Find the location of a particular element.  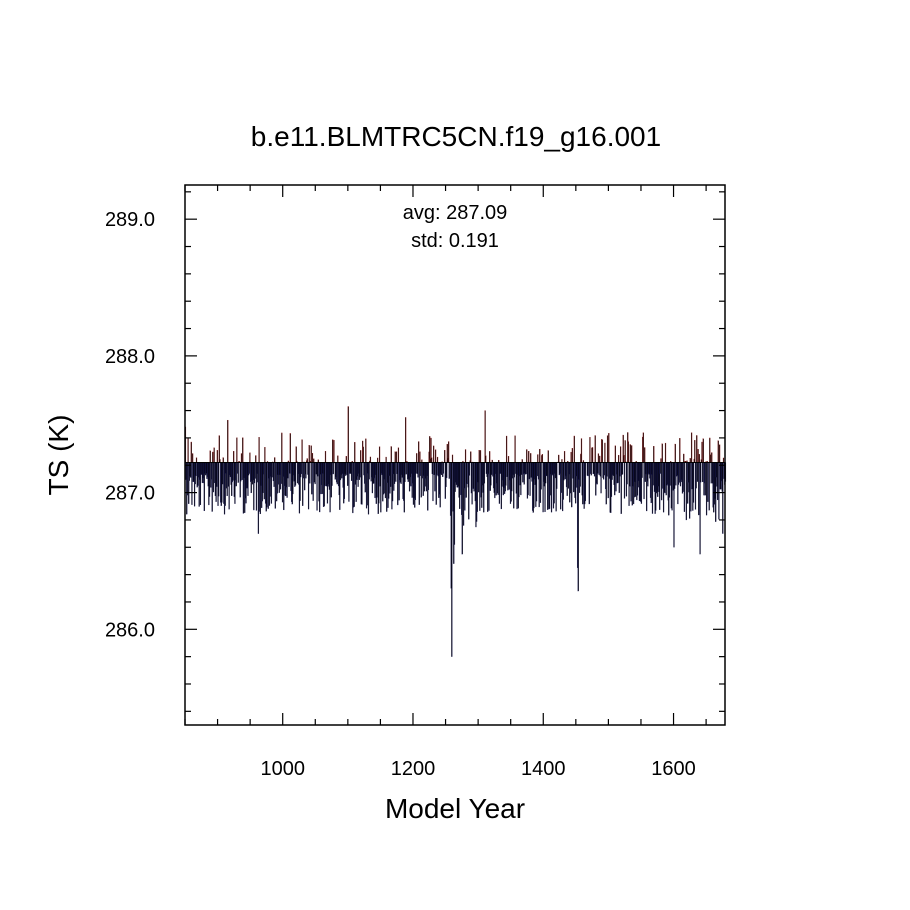

std-annotation: std: 0.191 is located at coordinates (455, 241).